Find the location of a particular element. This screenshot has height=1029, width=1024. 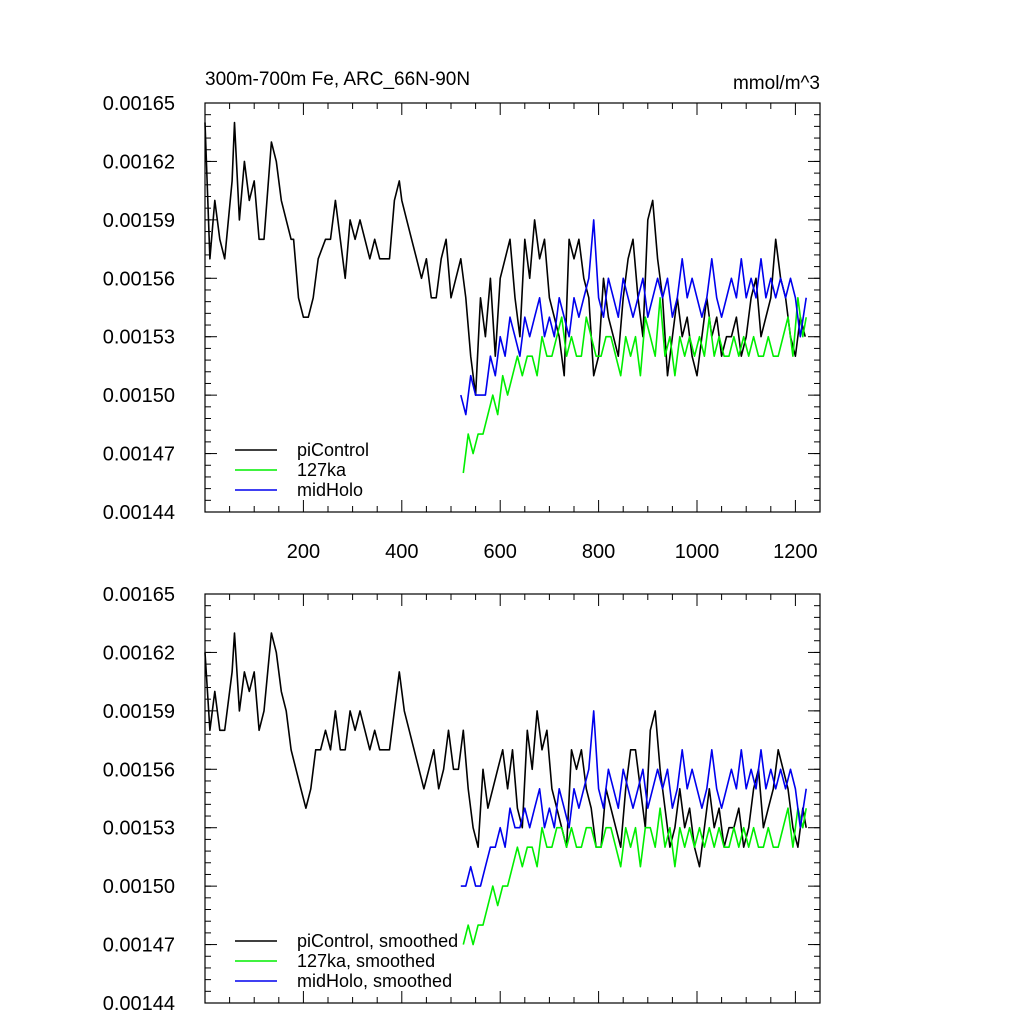

x-tick-label: 400 is located at coordinates (401, 552).